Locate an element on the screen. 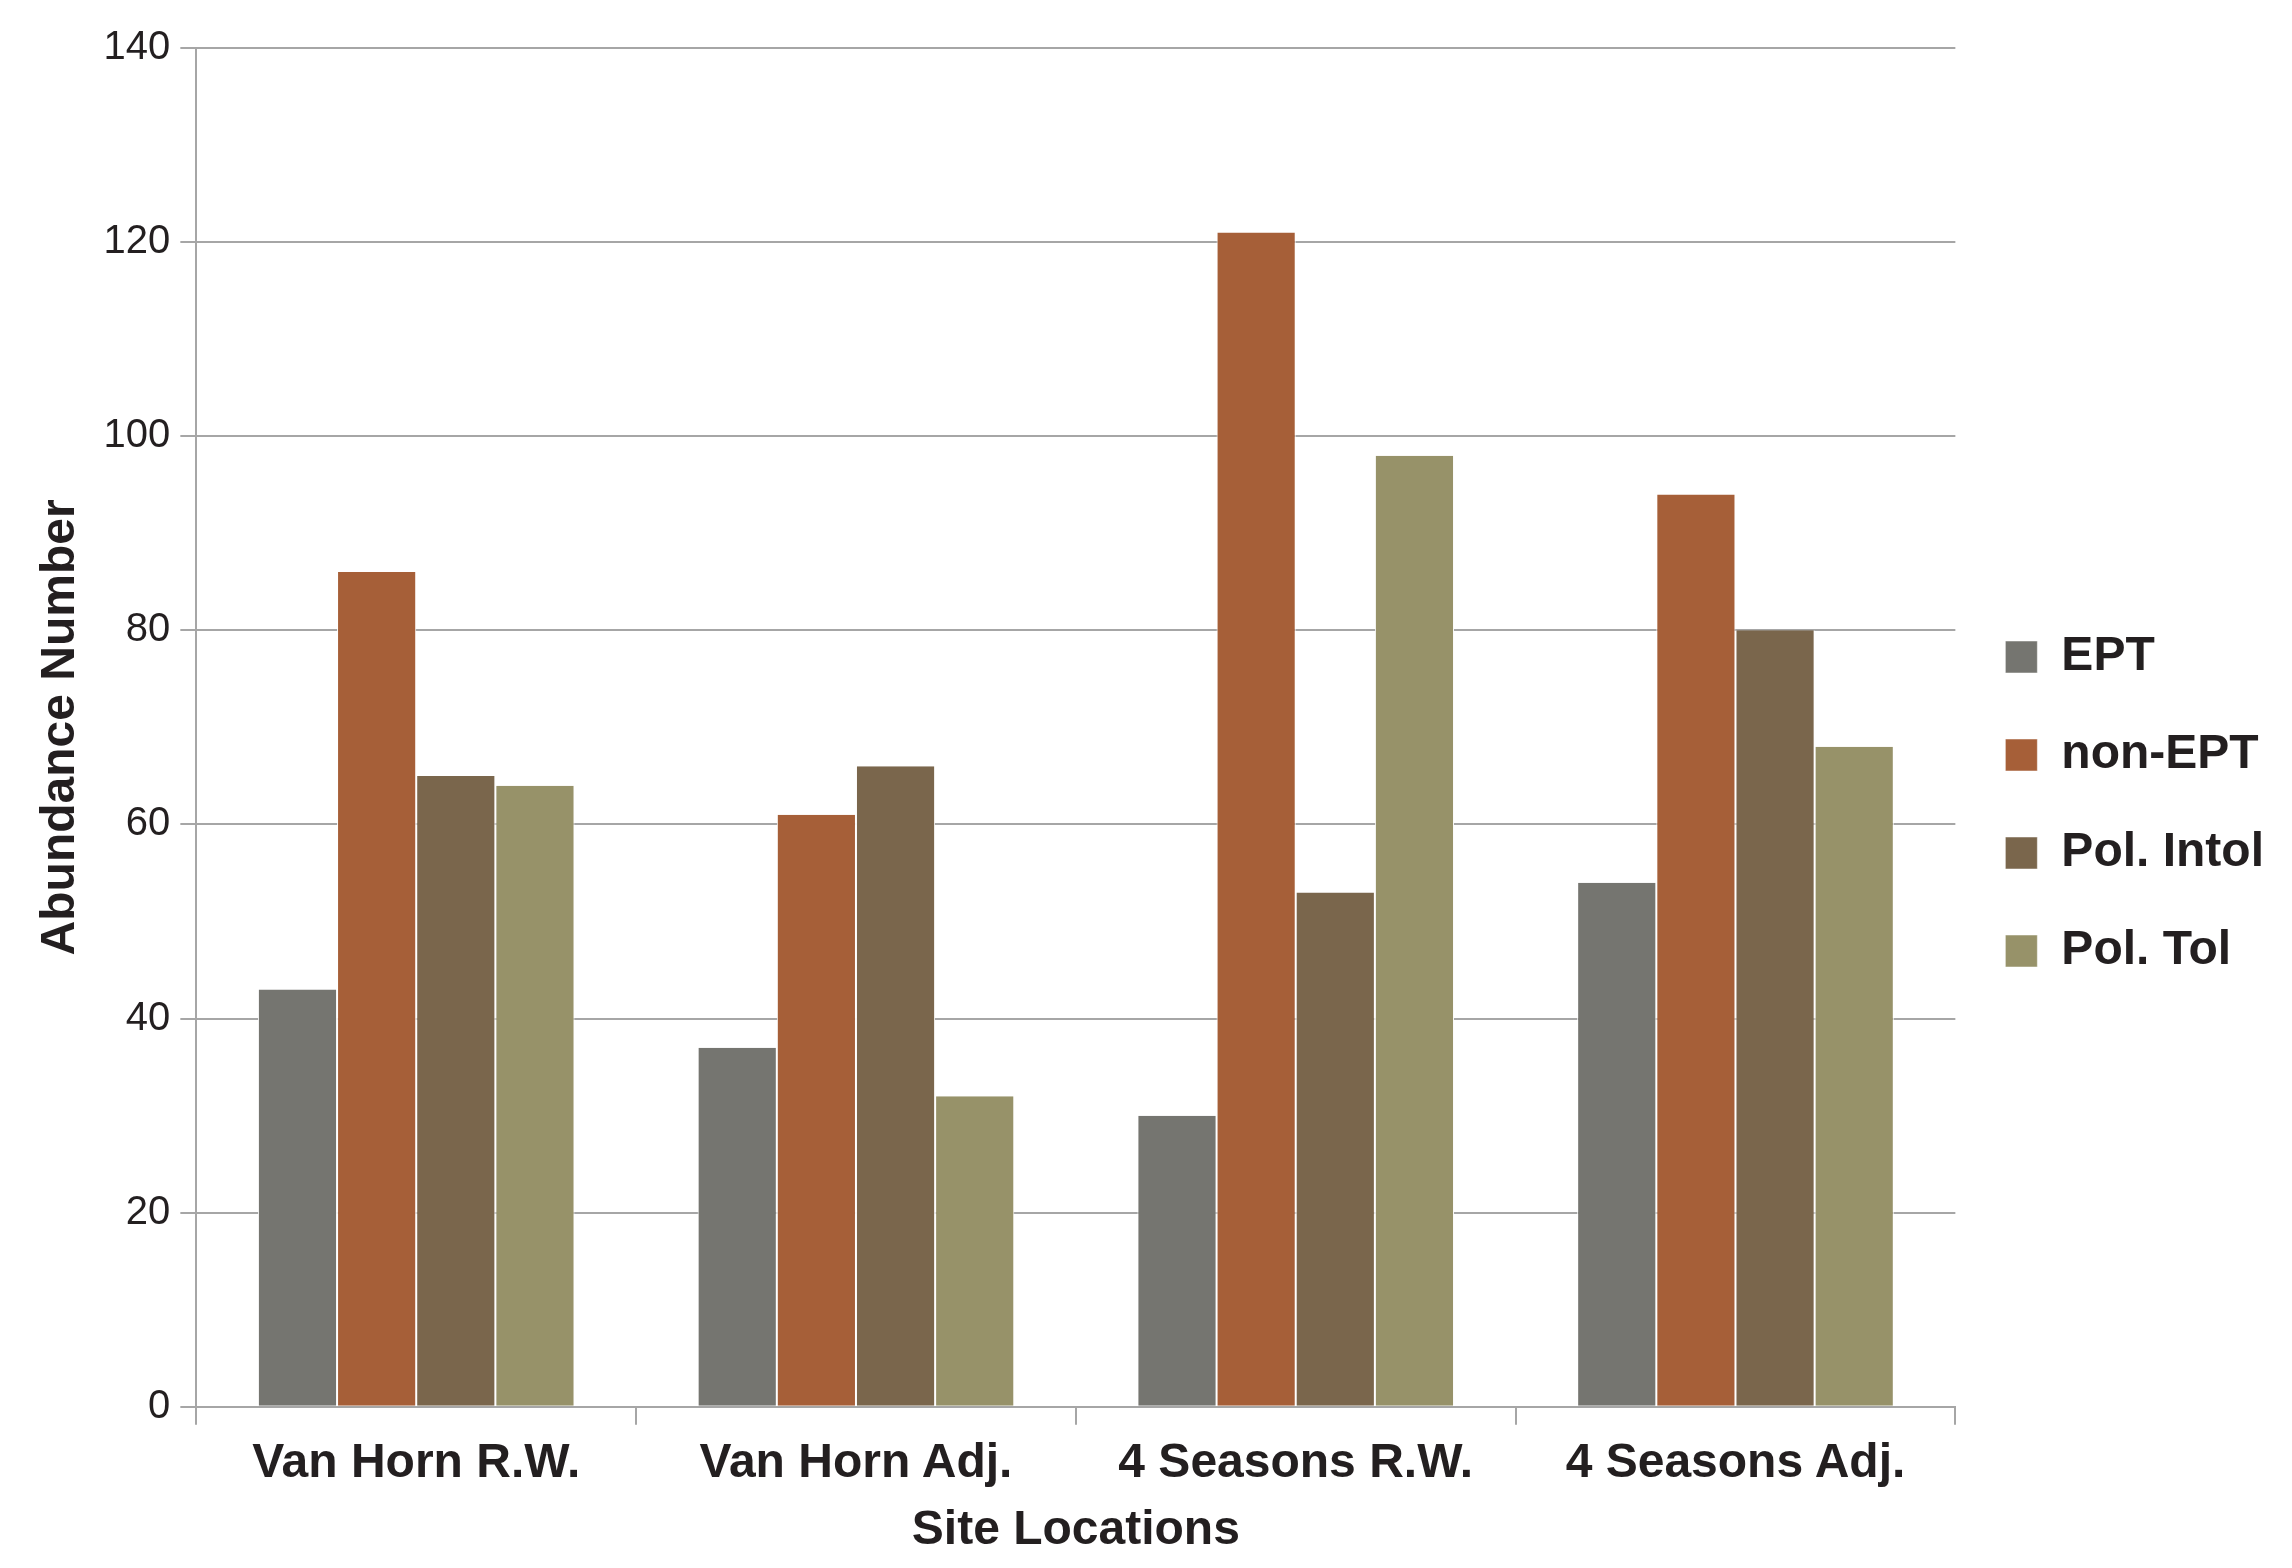  legend-label: Pol. Tol is located at coordinates (2146, 948).